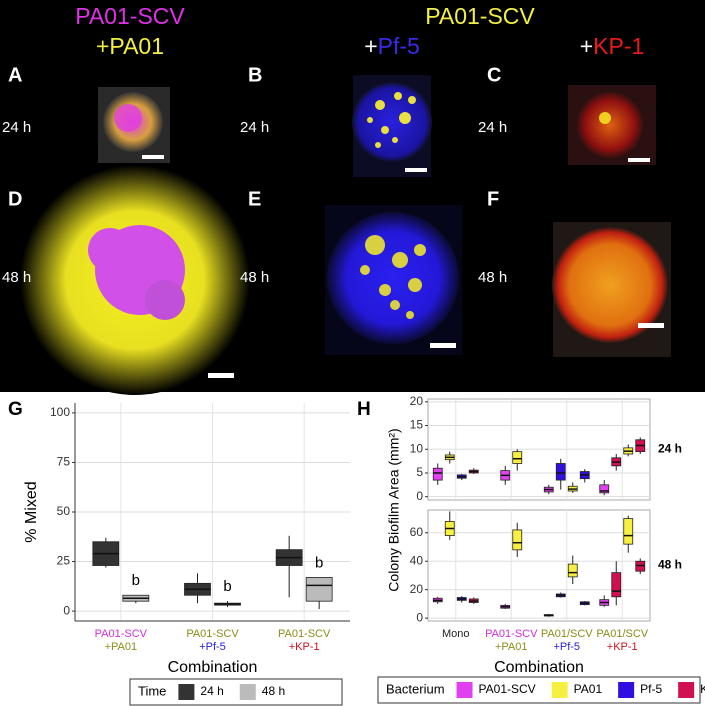  What do you see at coordinates (588, 689) in the screenshot?
I see `legend-label: PA01` at bounding box center [588, 689].